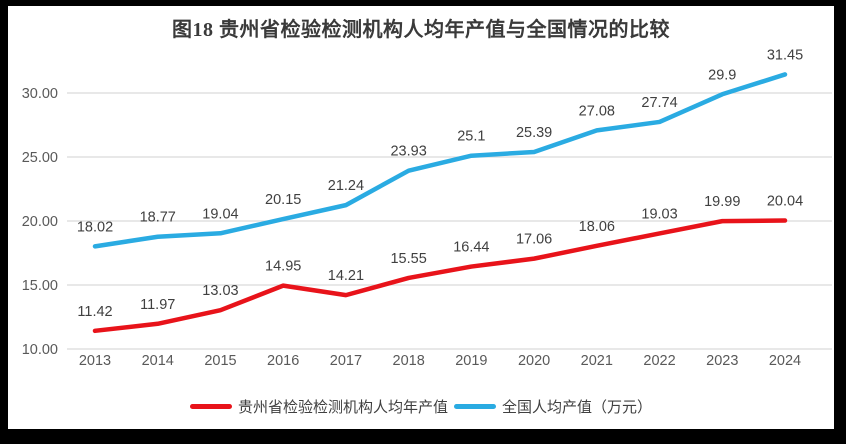  Describe the element at coordinates (342, 407) in the screenshot. I see `guizhou-series-label: 贵州省检验检测机构人均年产值` at that location.